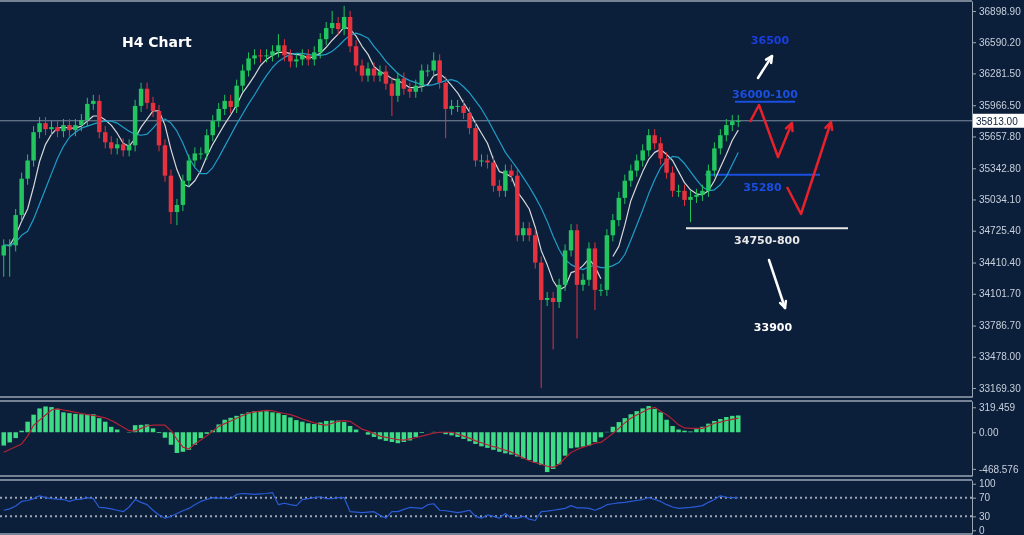 Image resolution: width=1024 pixels, height=535 pixels. Describe the element at coordinates (997, 407) in the screenshot. I see `y-tick-label: 319.459` at that location.